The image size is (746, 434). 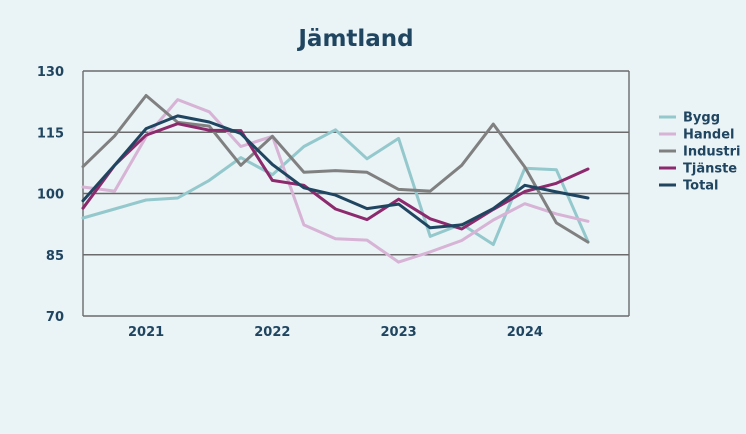 I want to click on legend-label: Handel, so click(x=709, y=135).